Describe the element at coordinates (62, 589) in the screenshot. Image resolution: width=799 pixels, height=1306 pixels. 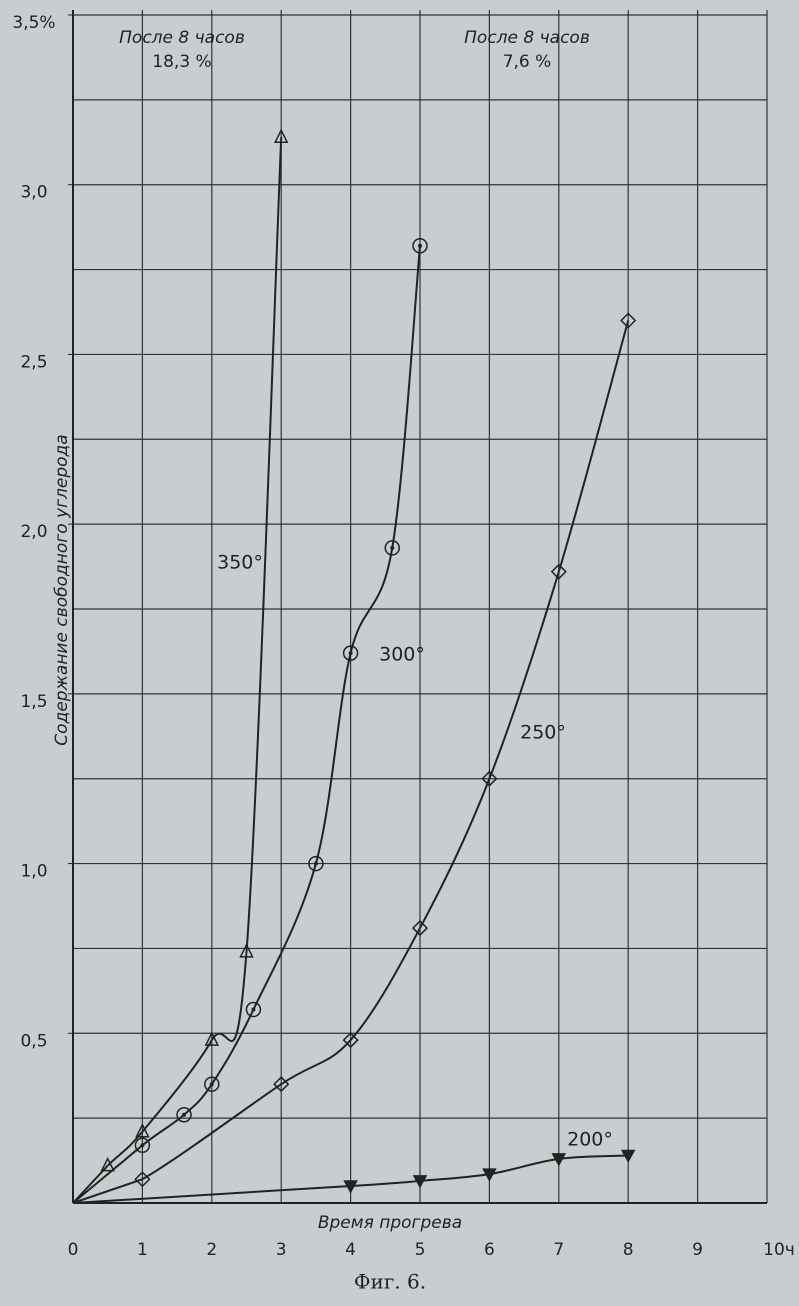
I see `y-axis-label: Содержание свободного углерода` at that location.